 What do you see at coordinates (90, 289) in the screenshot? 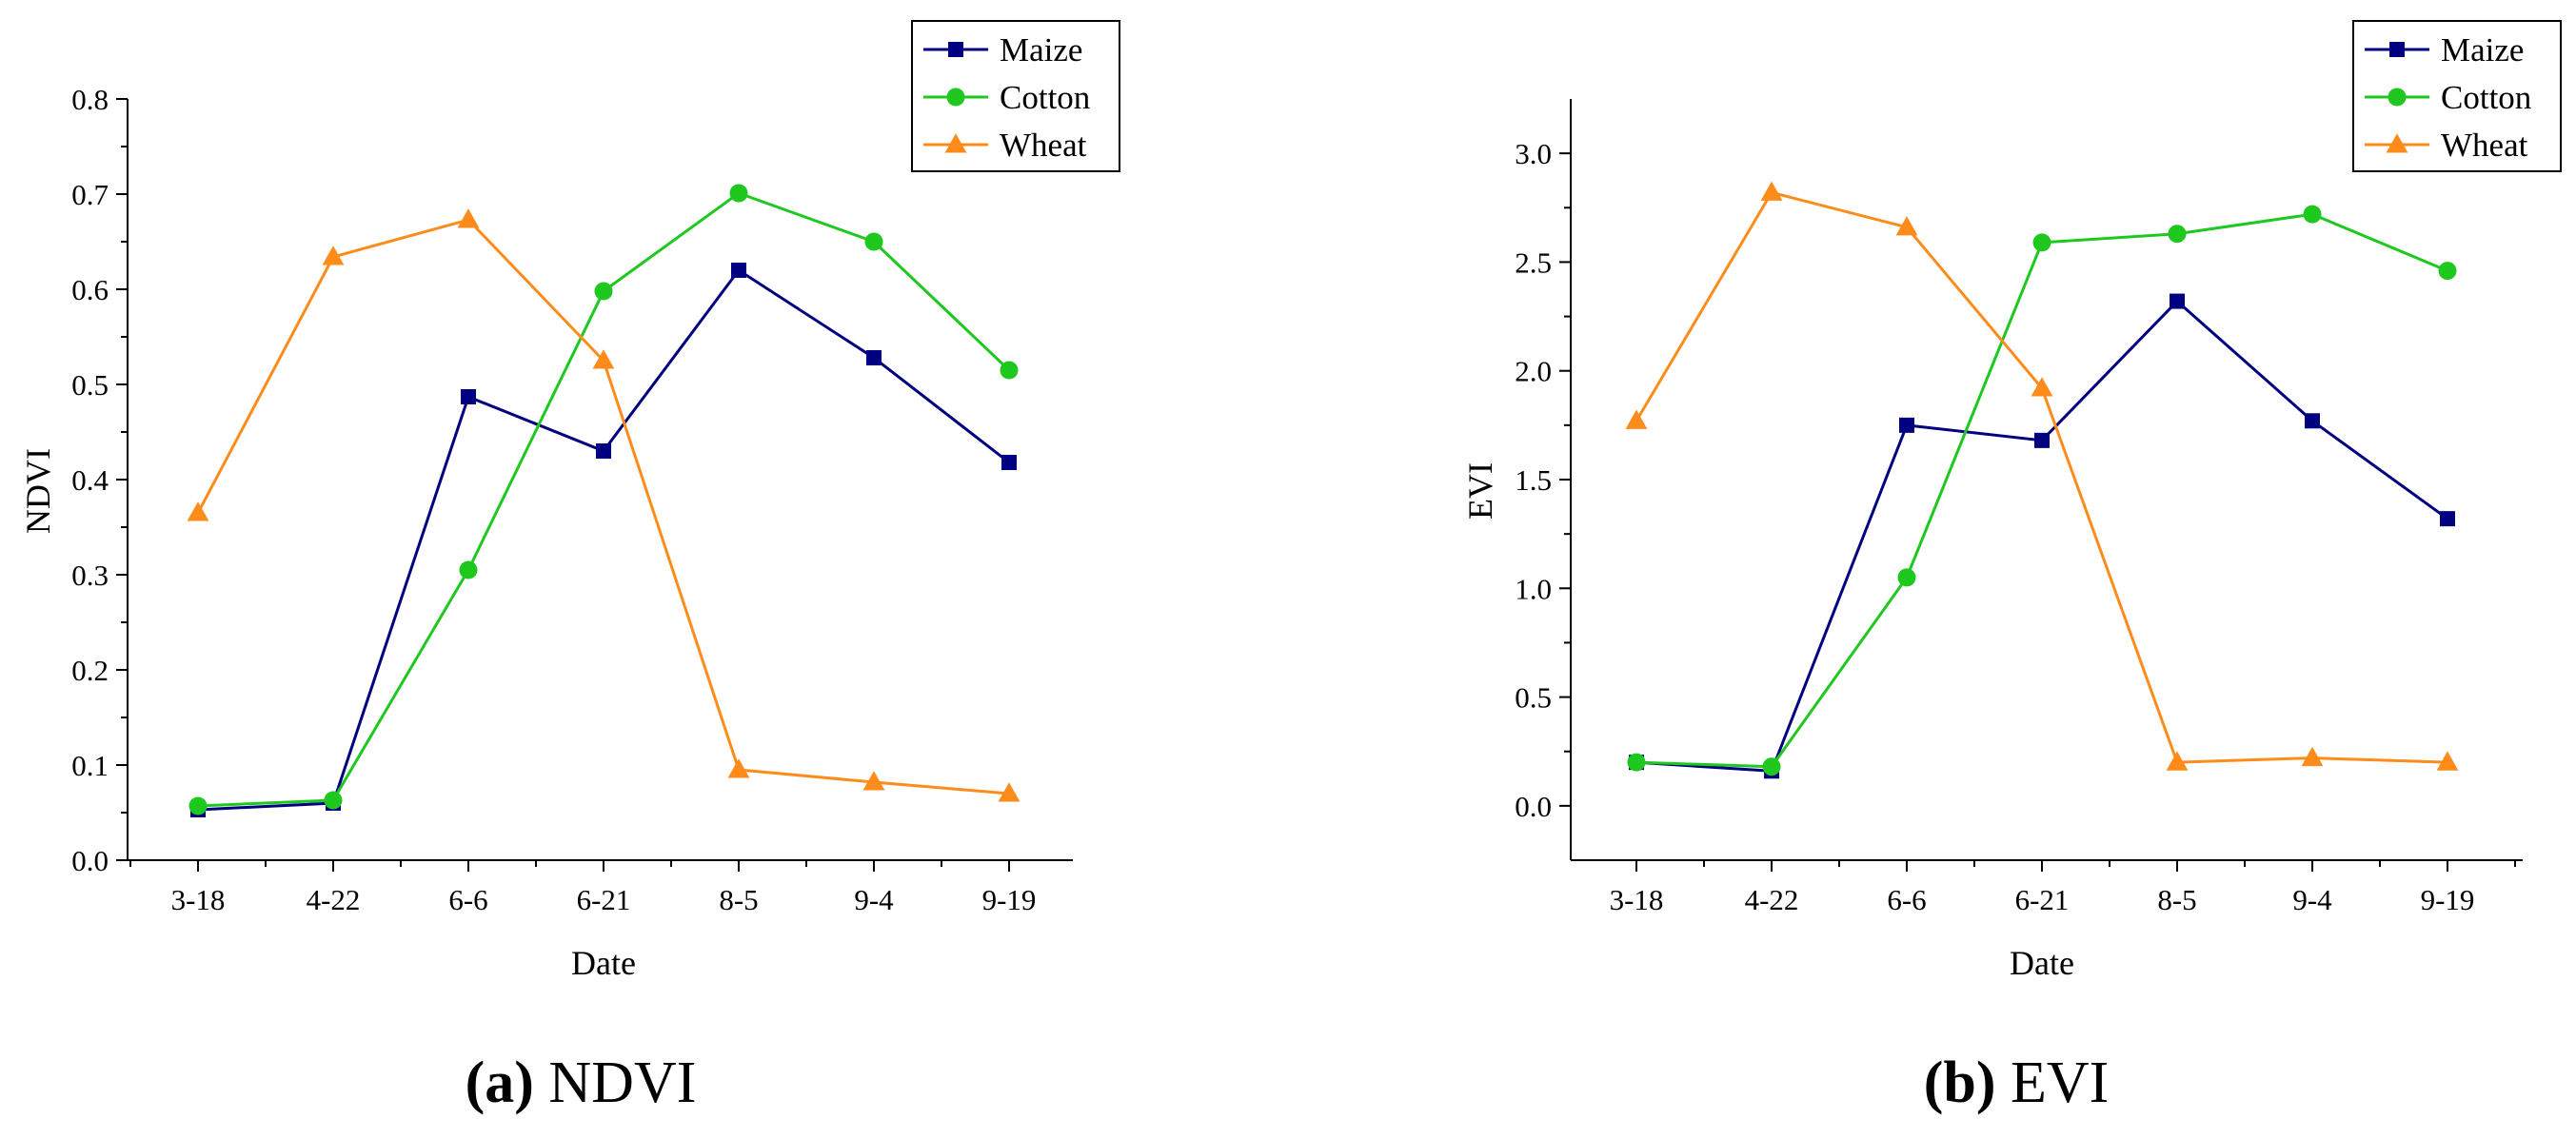
I see `y-tick-label: 0.6` at bounding box center [90, 289].